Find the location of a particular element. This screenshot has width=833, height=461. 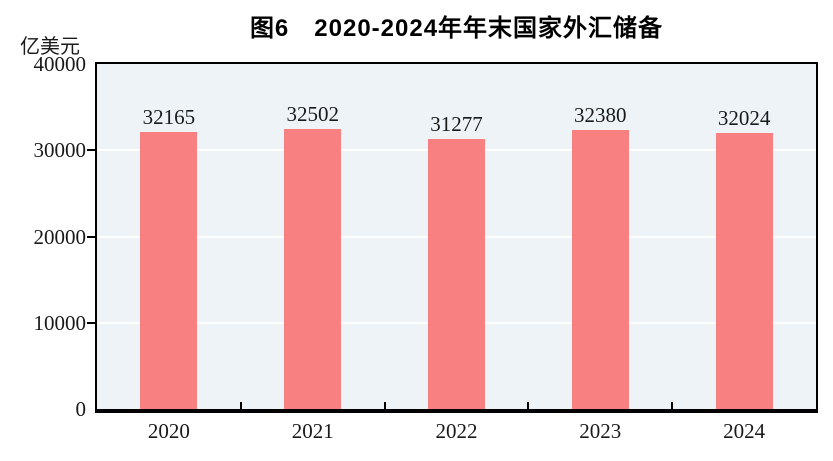

x-tick-label: 2020 is located at coordinates (168, 431).